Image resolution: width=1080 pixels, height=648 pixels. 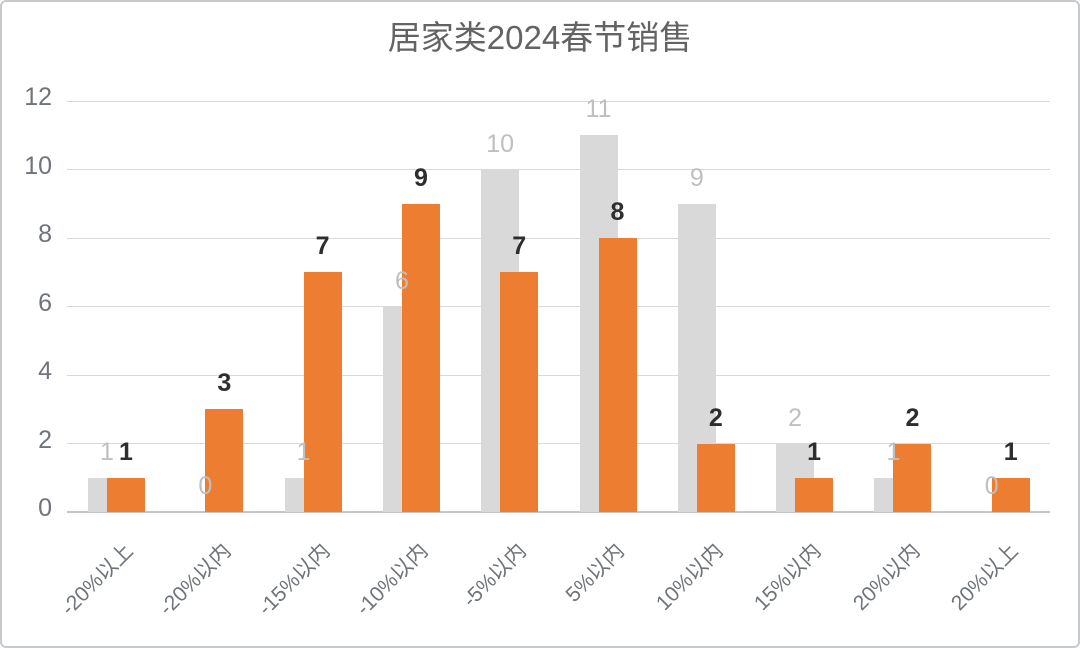 I want to click on bar-value-label-gray: 6, so click(x=401, y=280).